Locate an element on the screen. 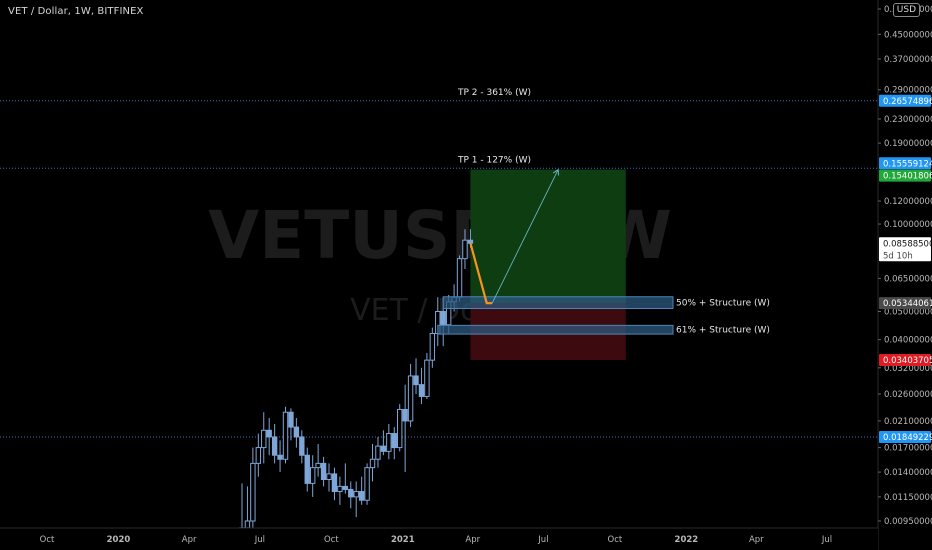 The height and width of the screenshot is (550, 932). price-tick-label: 0.03200000 is located at coordinates (908, 369).